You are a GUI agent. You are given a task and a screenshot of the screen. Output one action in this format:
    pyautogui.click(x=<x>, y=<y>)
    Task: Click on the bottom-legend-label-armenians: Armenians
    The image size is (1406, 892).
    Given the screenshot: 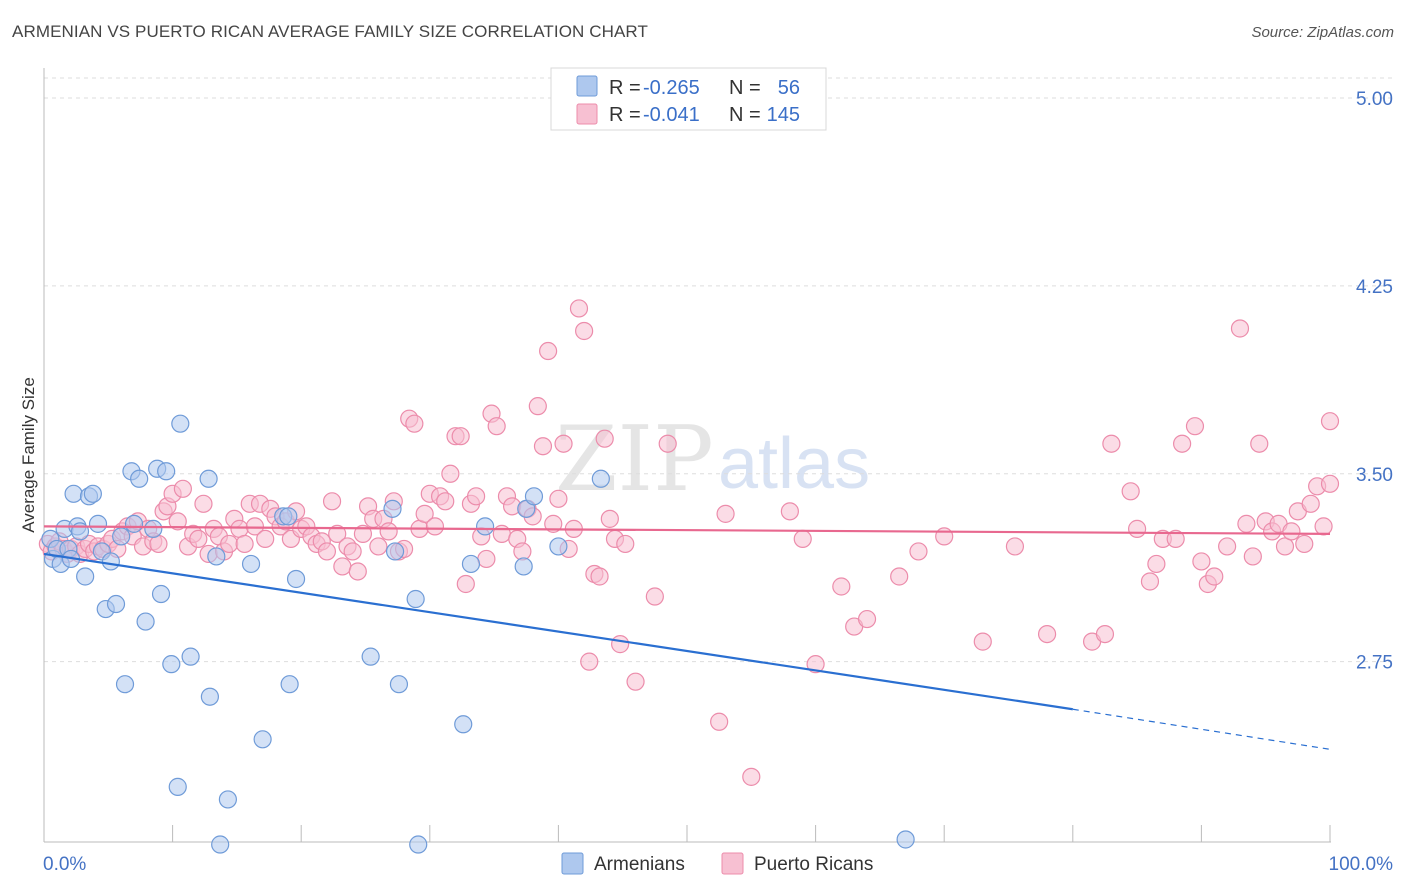 What is the action you would take?
    pyautogui.click(x=639, y=864)
    